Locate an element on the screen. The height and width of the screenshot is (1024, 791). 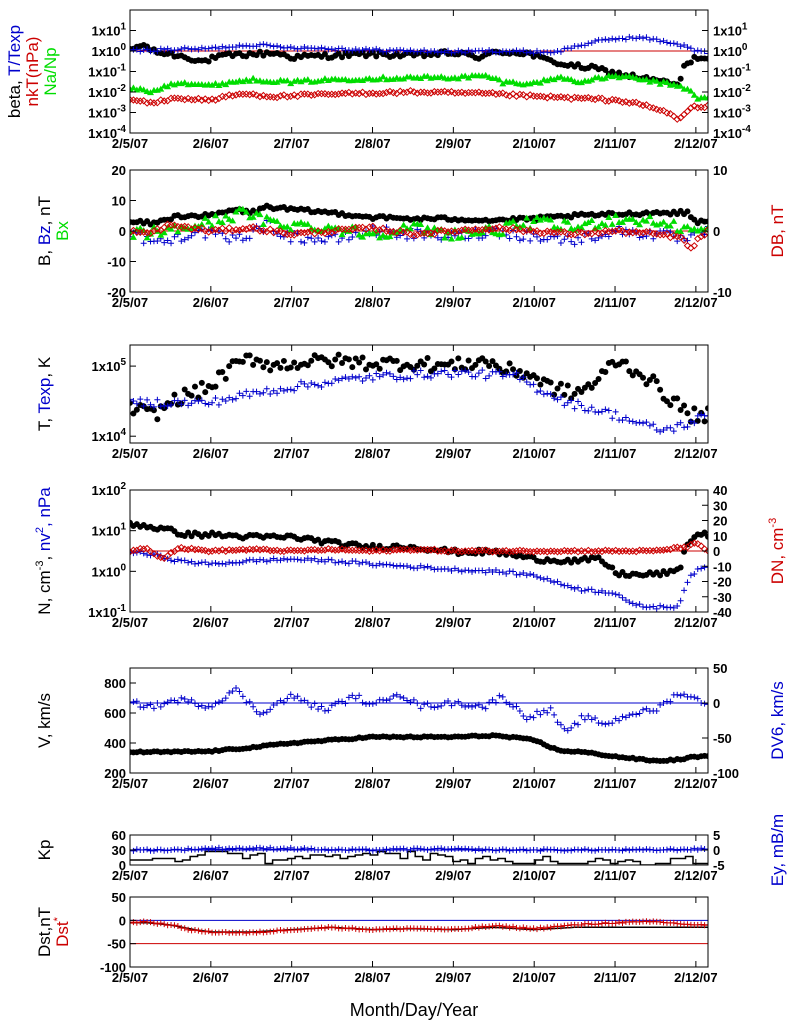
x-tick-label: 2/11/07 is located at coordinates (615, 977).